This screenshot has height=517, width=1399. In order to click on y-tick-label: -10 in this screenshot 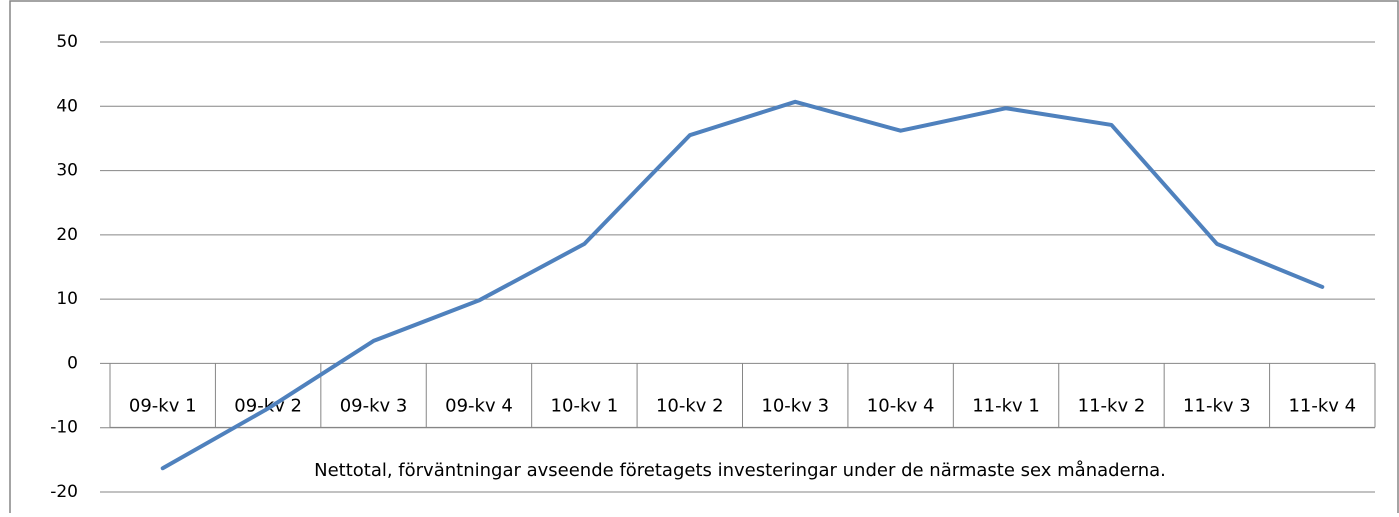, I will do `click(64, 428)`.